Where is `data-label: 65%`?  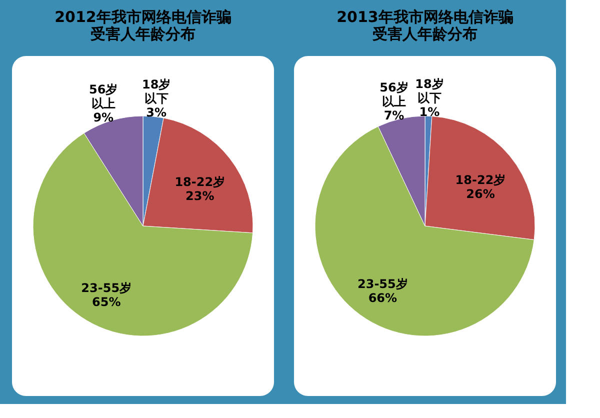 data-label: 65% is located at coordinates (106, 301).